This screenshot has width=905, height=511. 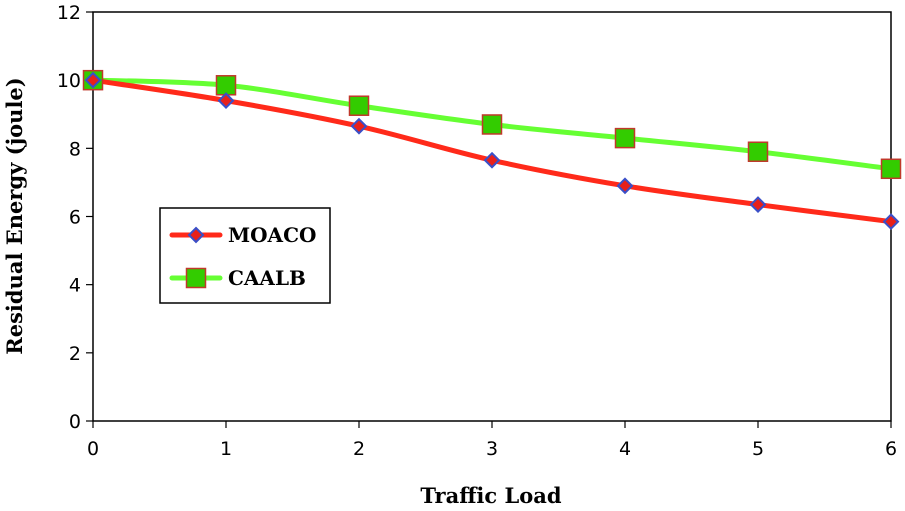 What do you see at coordinates (196, 235) in the screenshot?
I see `legend-marker-moaco` at bounding box center [196, 235].